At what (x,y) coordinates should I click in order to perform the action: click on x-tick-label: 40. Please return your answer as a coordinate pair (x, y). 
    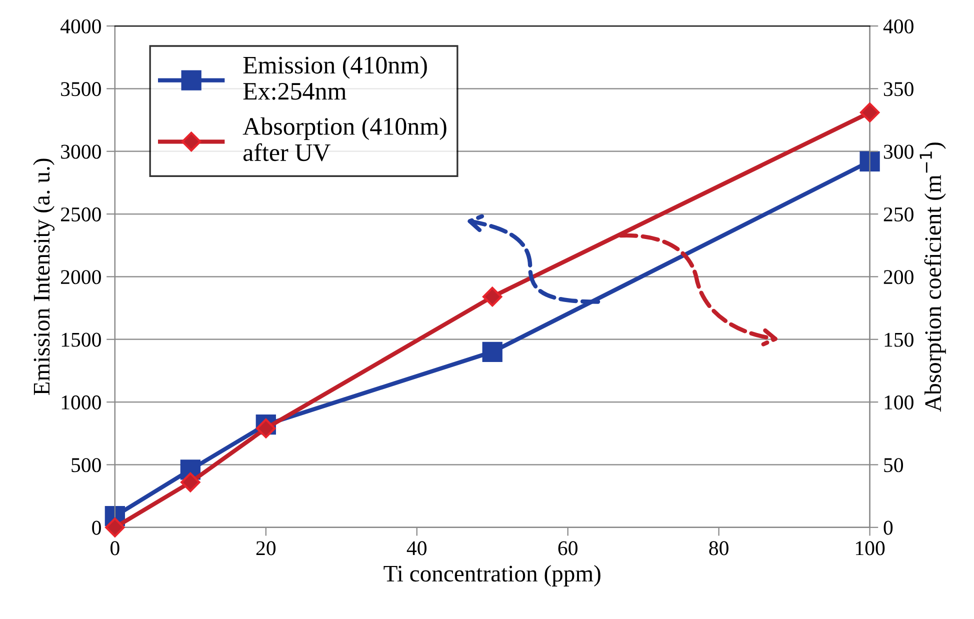
    Looking at the image, I should click on (416, 548).